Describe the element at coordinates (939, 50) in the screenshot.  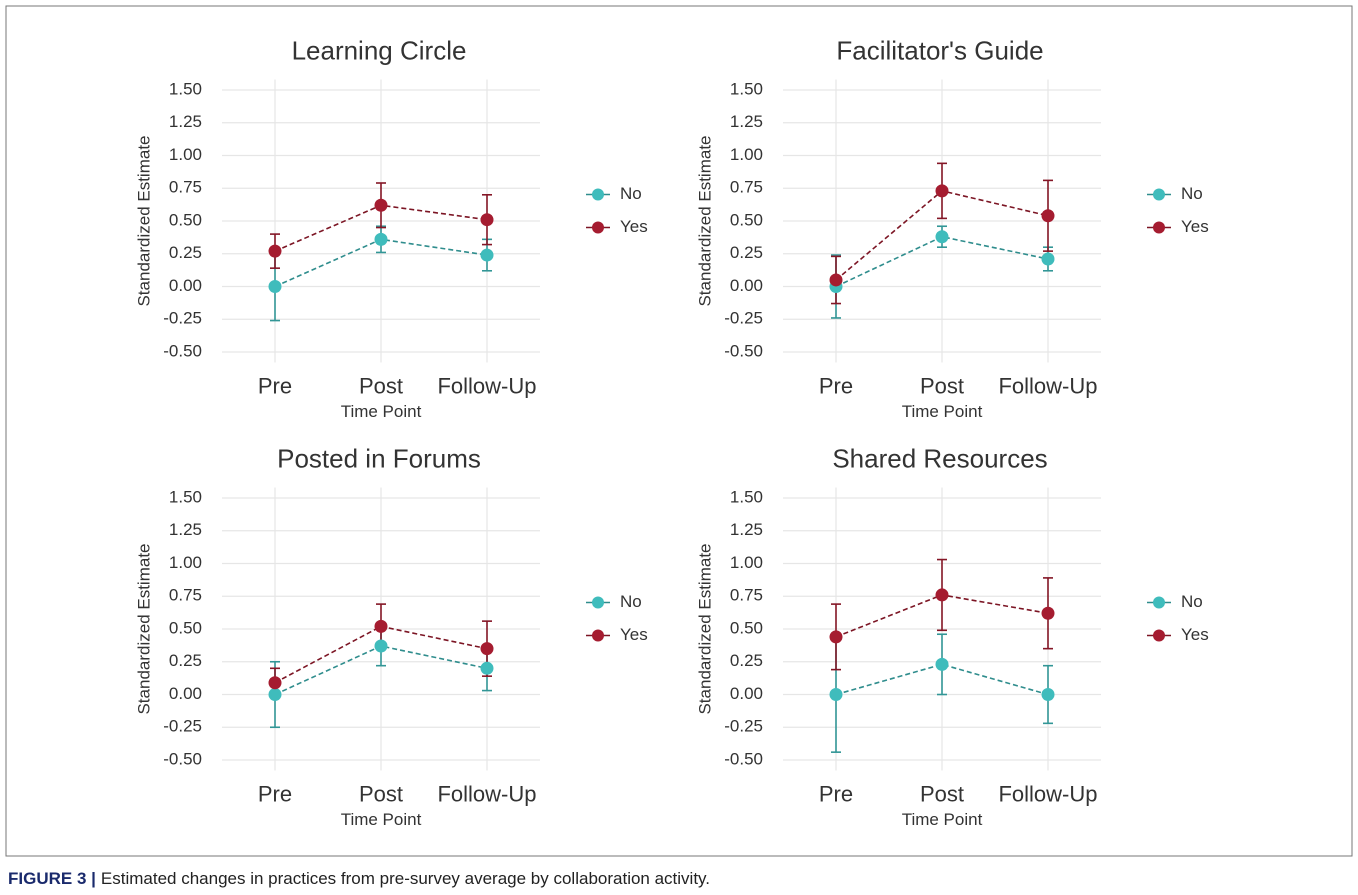
I see `chart-title: Facilitator's Guide` at that location.